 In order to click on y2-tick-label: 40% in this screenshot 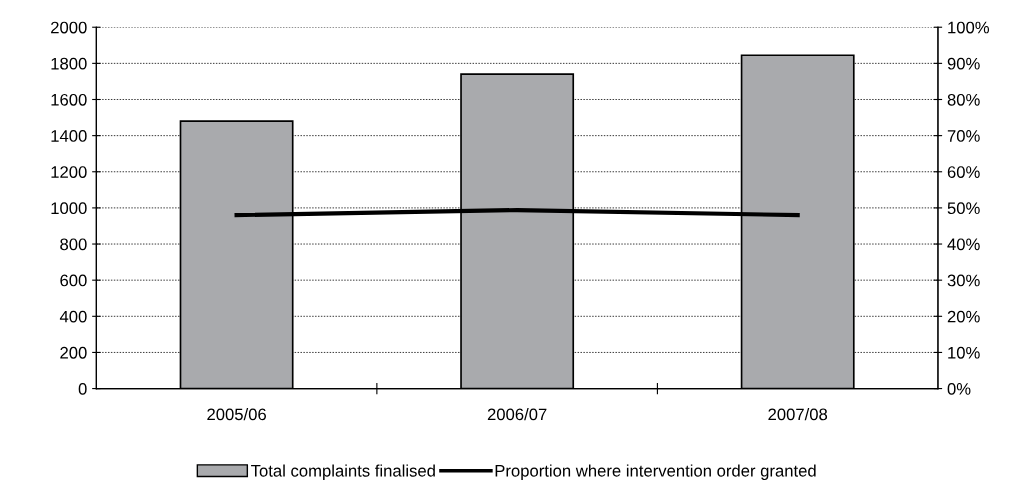, I will do `click(963, 244)`.